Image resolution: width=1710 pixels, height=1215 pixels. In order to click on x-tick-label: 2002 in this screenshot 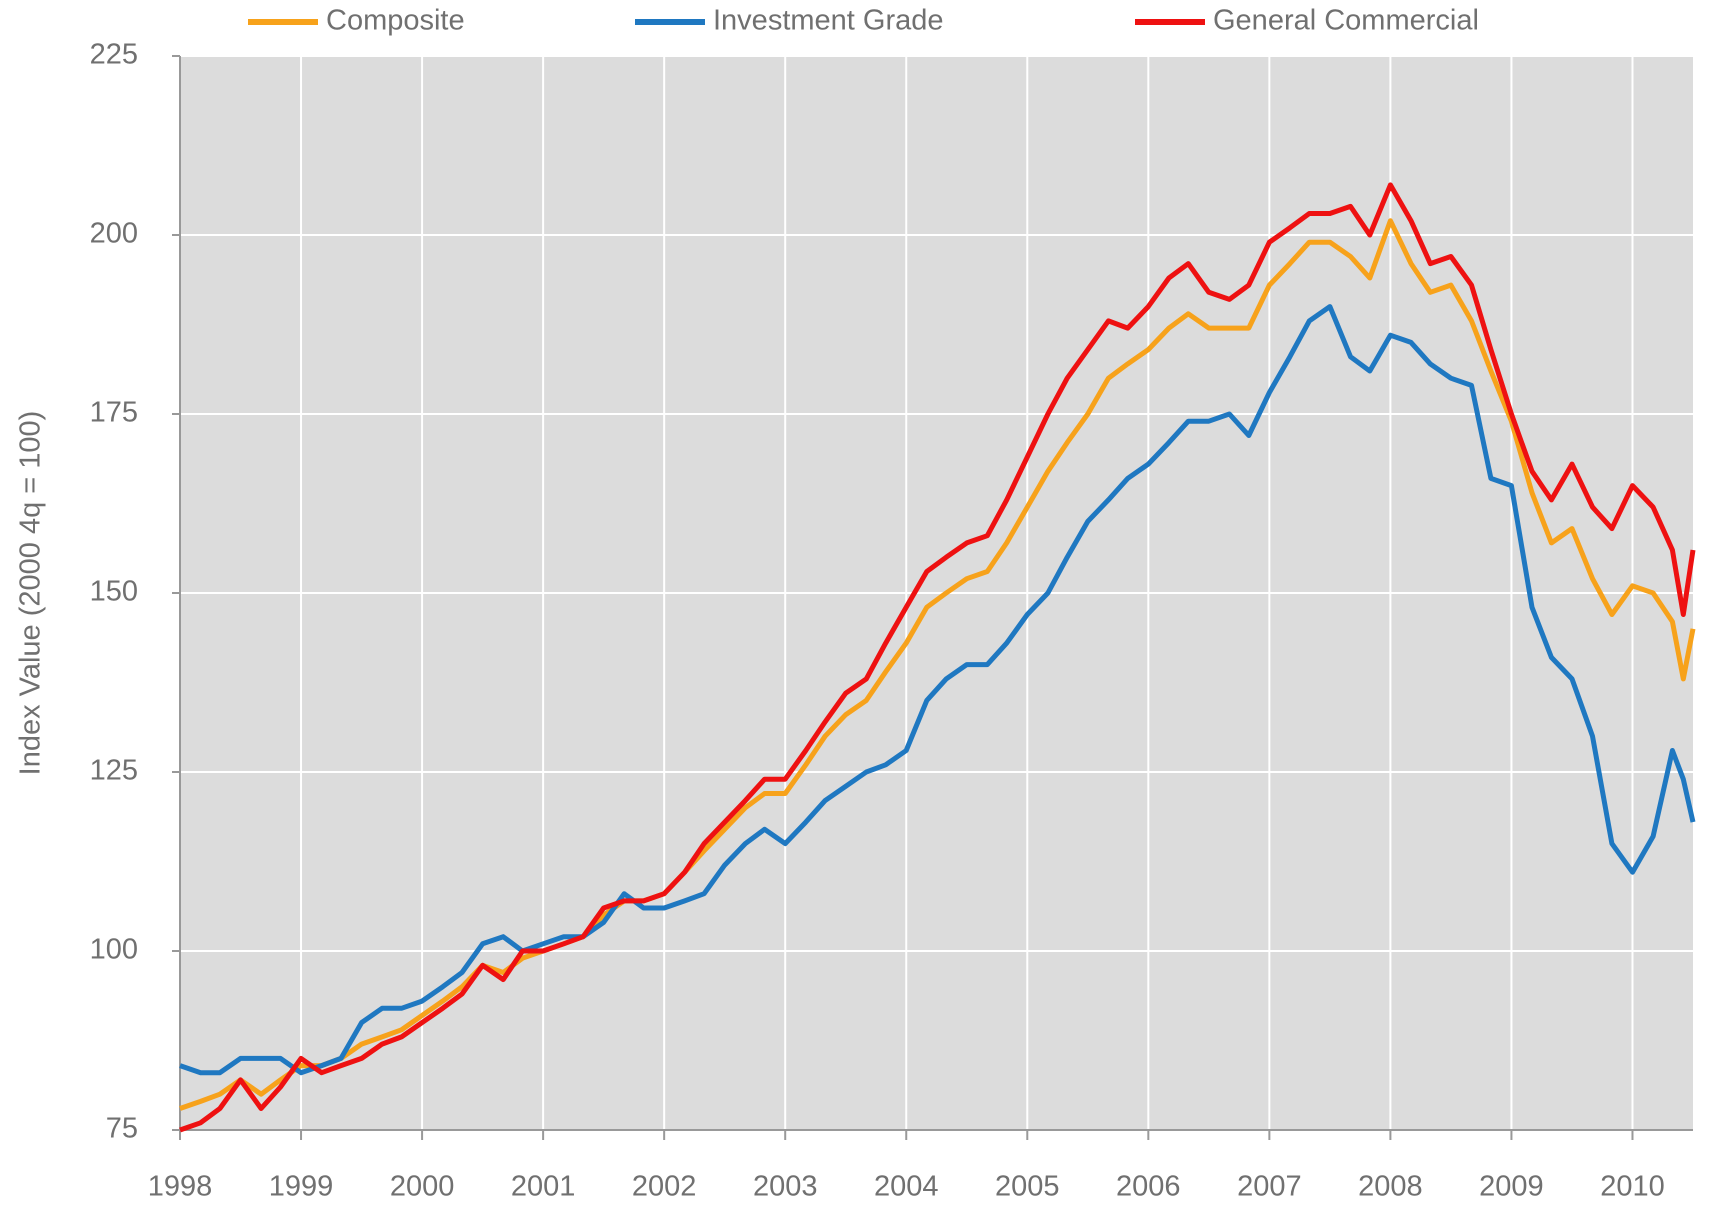, I will do `click(664, 1187)`.